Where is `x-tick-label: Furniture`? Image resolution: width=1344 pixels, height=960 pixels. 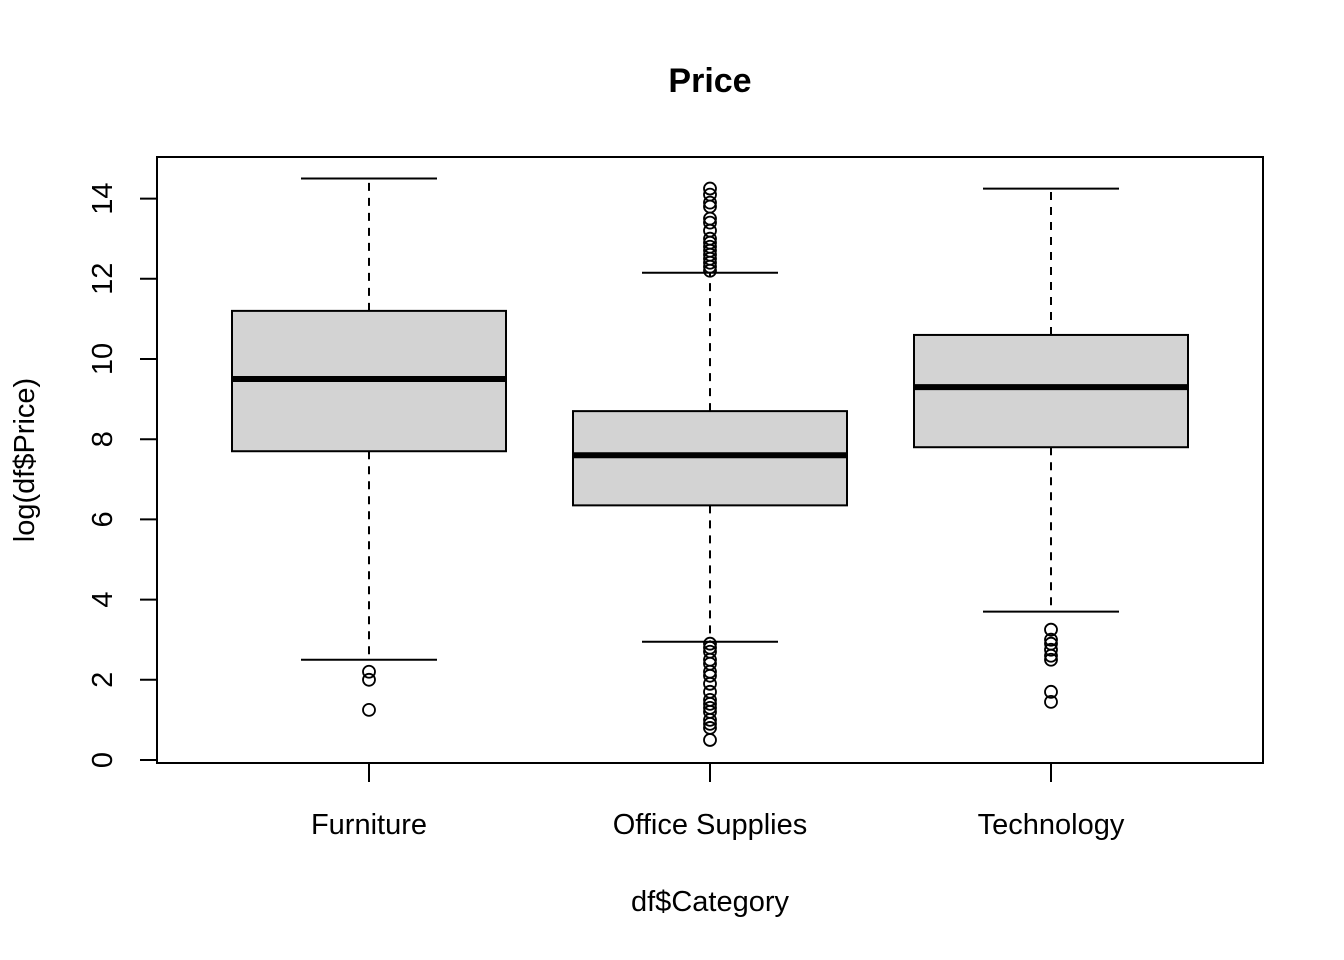 x-tick-label: Furniture is located at coordinates (369, 825).